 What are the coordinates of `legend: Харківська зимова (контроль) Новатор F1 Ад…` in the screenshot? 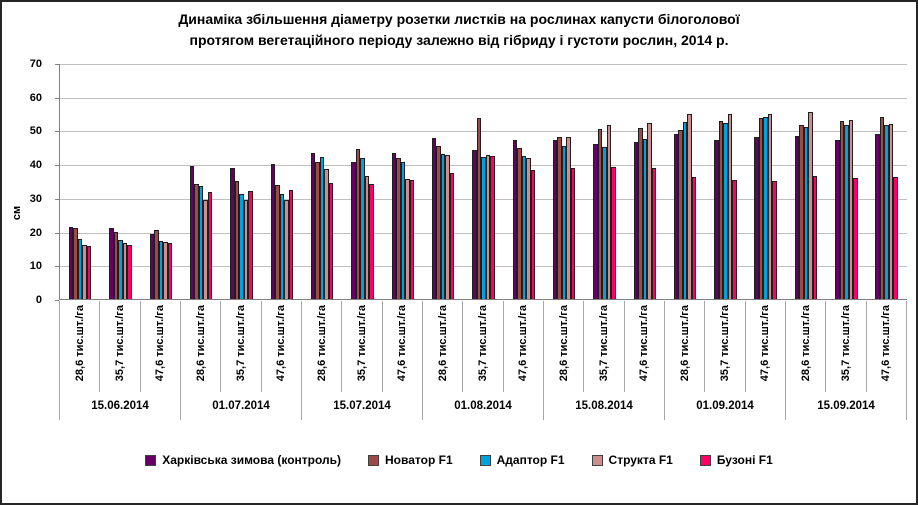 It's located at (459, 460).